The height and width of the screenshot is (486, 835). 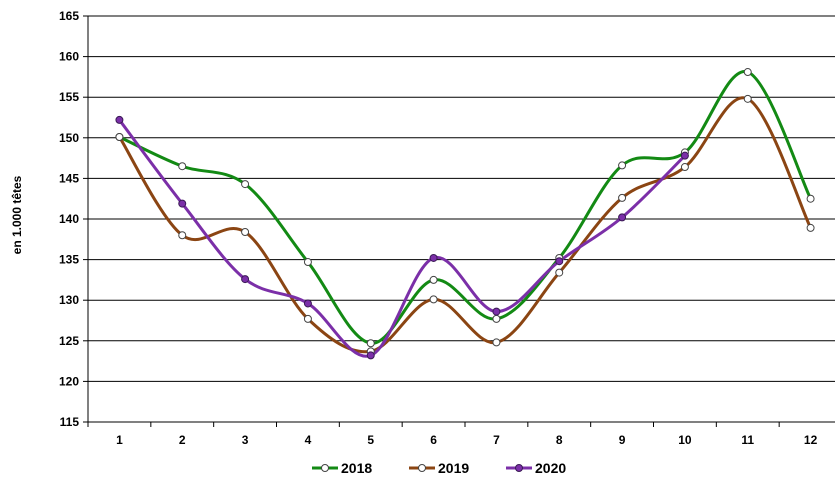 I want to click on legend-label-2018: 2018, so click(x=356, y=468).